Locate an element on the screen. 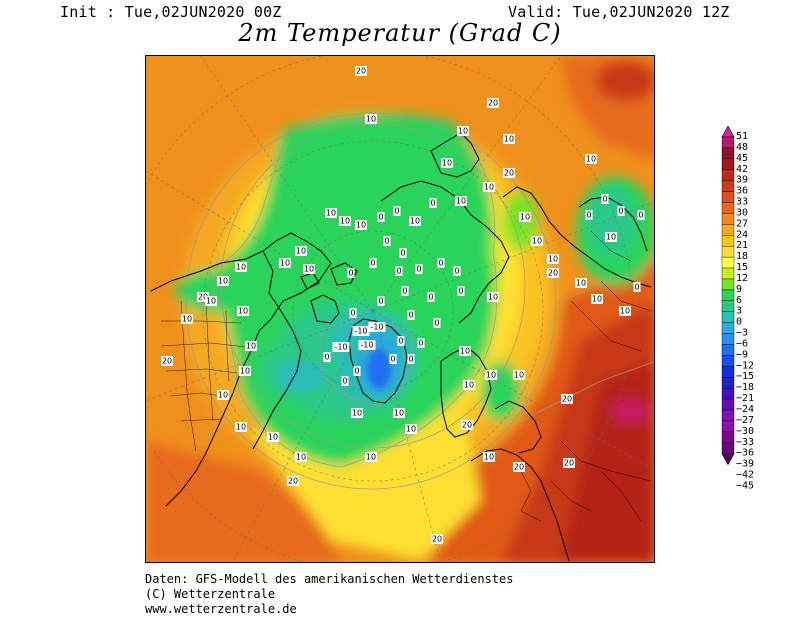 The height and width of the screenshot is (618, 800). legend-tick-label: −3 is located at coordinates (742, 333).